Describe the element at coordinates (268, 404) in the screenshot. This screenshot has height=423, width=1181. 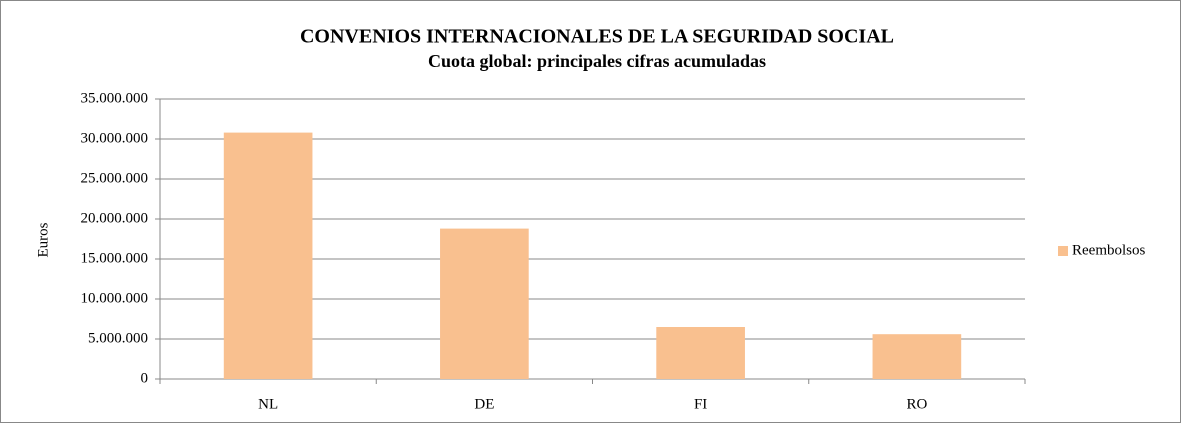
I see `x-tick-label: NL` at that location.